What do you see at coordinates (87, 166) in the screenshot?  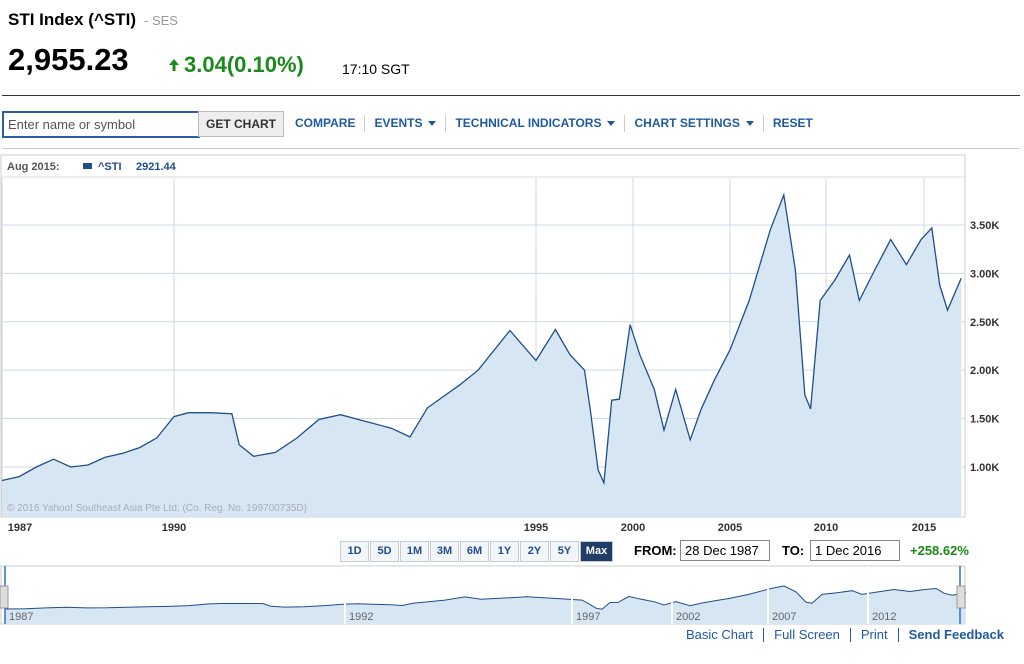 I see `legend-swatch` at bounding box center [87, 166].